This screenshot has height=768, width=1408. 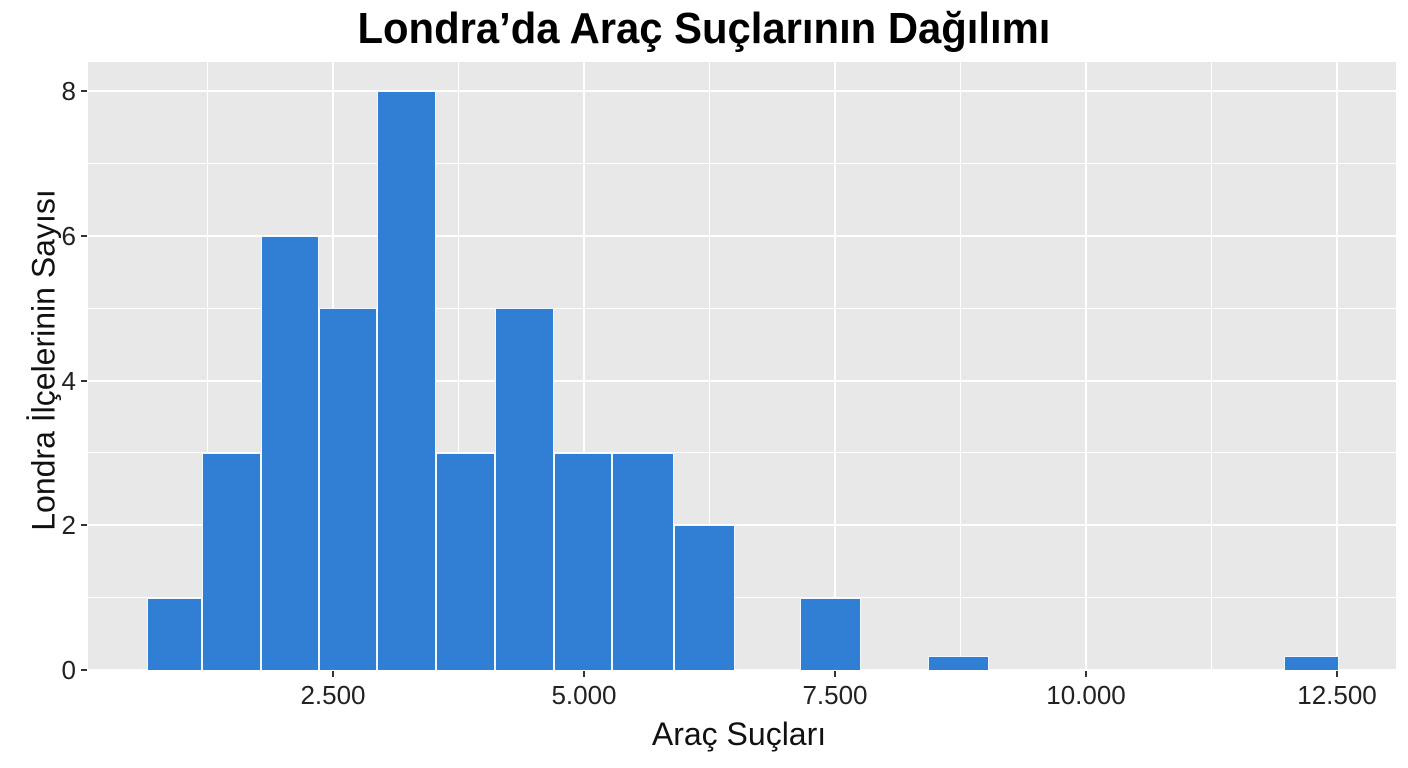 I want to click on y-tick-label: 6, so click(x=68, y=235).